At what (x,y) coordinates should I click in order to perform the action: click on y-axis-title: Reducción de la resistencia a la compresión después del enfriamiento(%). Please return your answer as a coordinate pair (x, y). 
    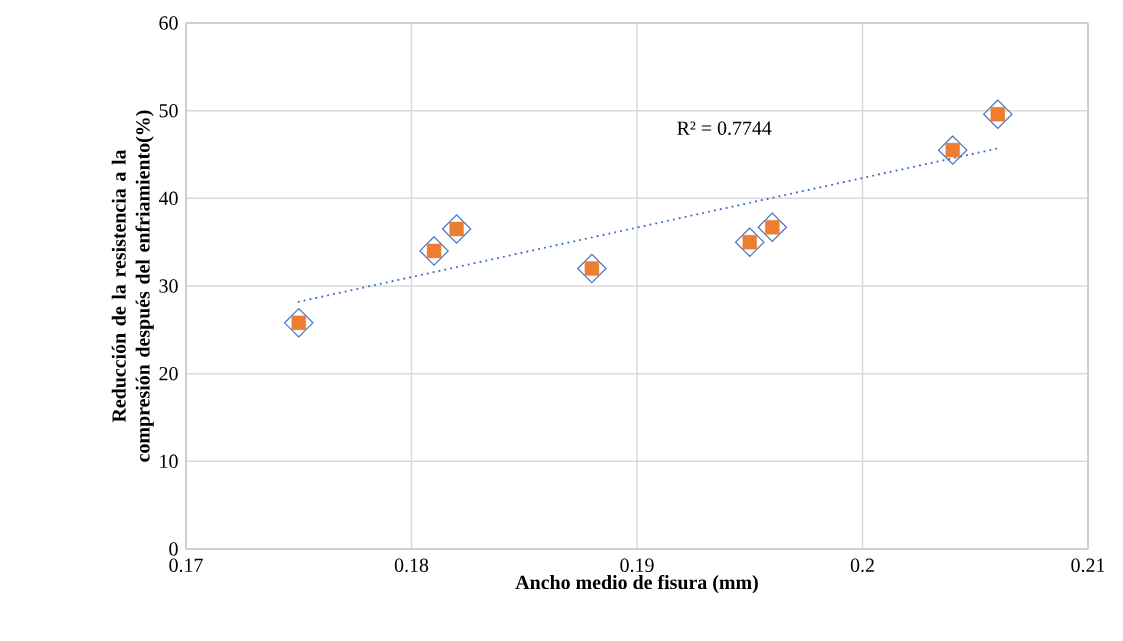
    Looking at the image, I should click on (132, 286).